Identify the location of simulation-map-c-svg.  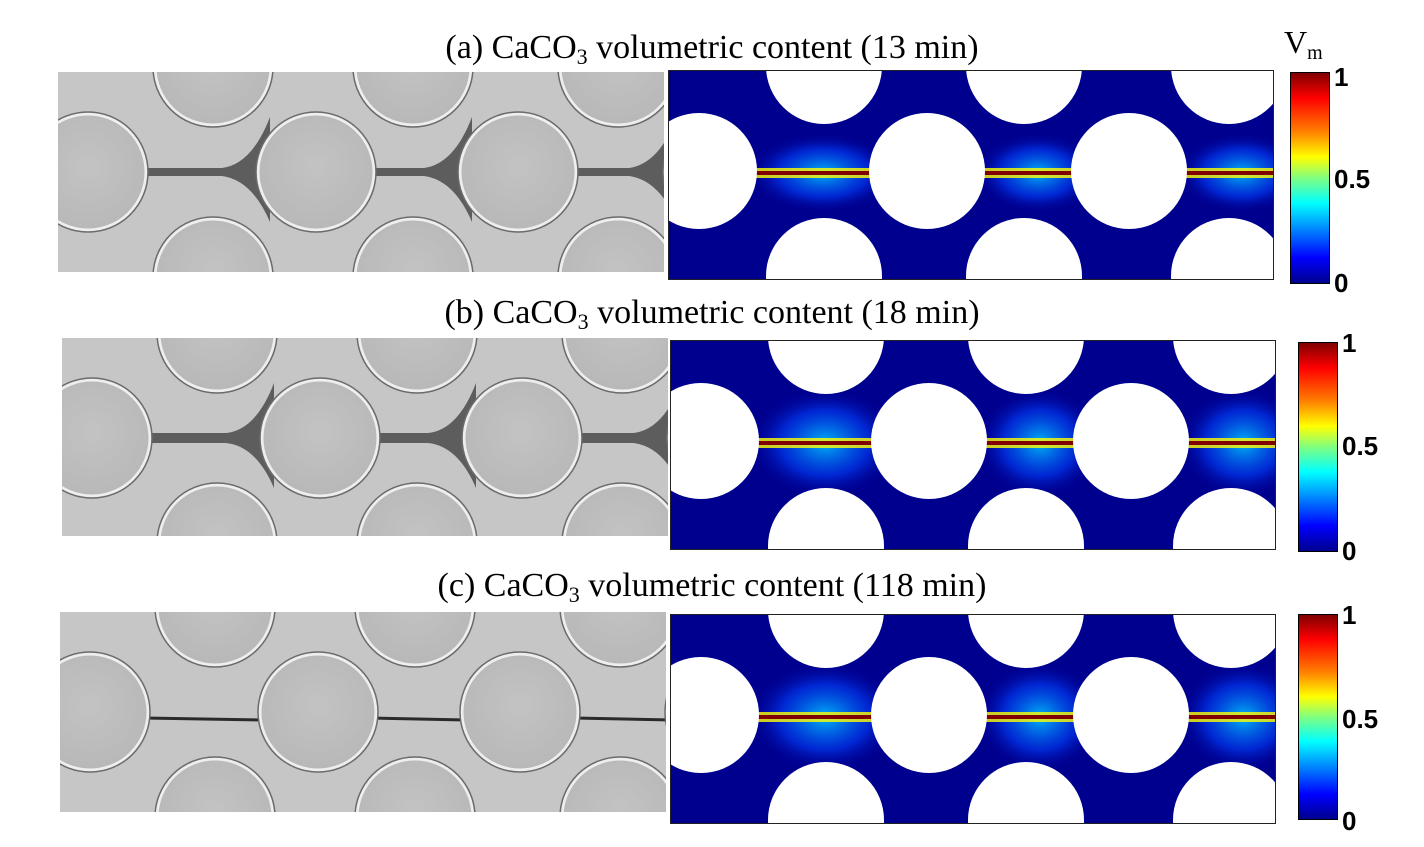
(973, 719).